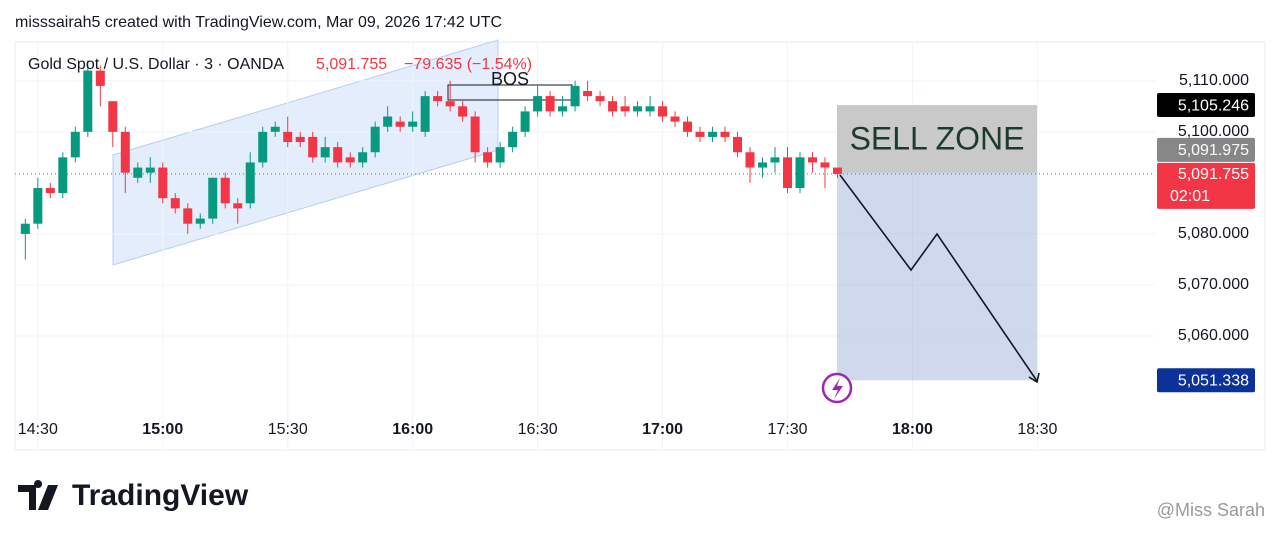 Image resolution: width=1280 pixels, height=542 pixels. What do you see at coordinates (1213, 150) in the screenshot?
I see `price-label: 5,091.975` at bounding box center [1213, 150].